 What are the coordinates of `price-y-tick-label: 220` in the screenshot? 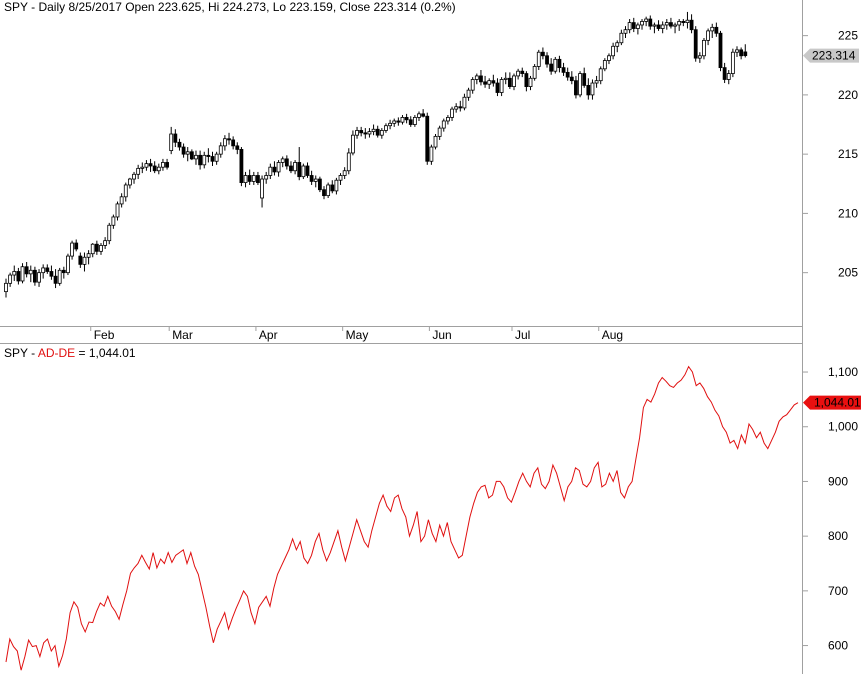 It's located at (848, 95).